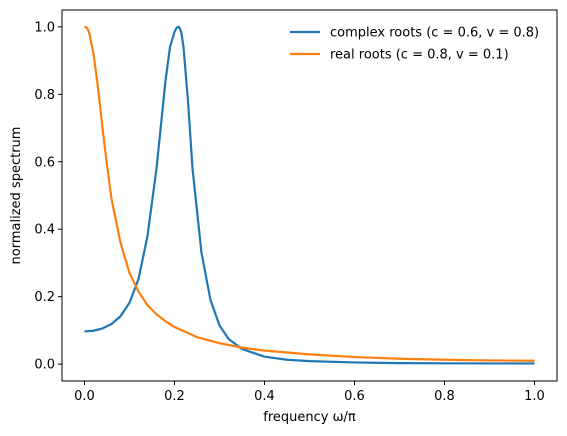  What do you see at coordinates (419, 55) in the screenshot?
I see `legend-label-2: real roots (c = 0.8, v = 0.1)` at bounding box center [419, 55].